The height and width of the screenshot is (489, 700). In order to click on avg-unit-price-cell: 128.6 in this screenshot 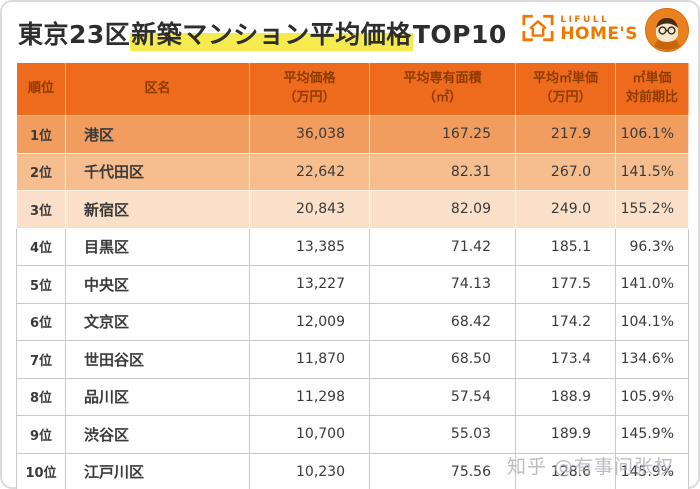, I will do `click(565, 470)`.